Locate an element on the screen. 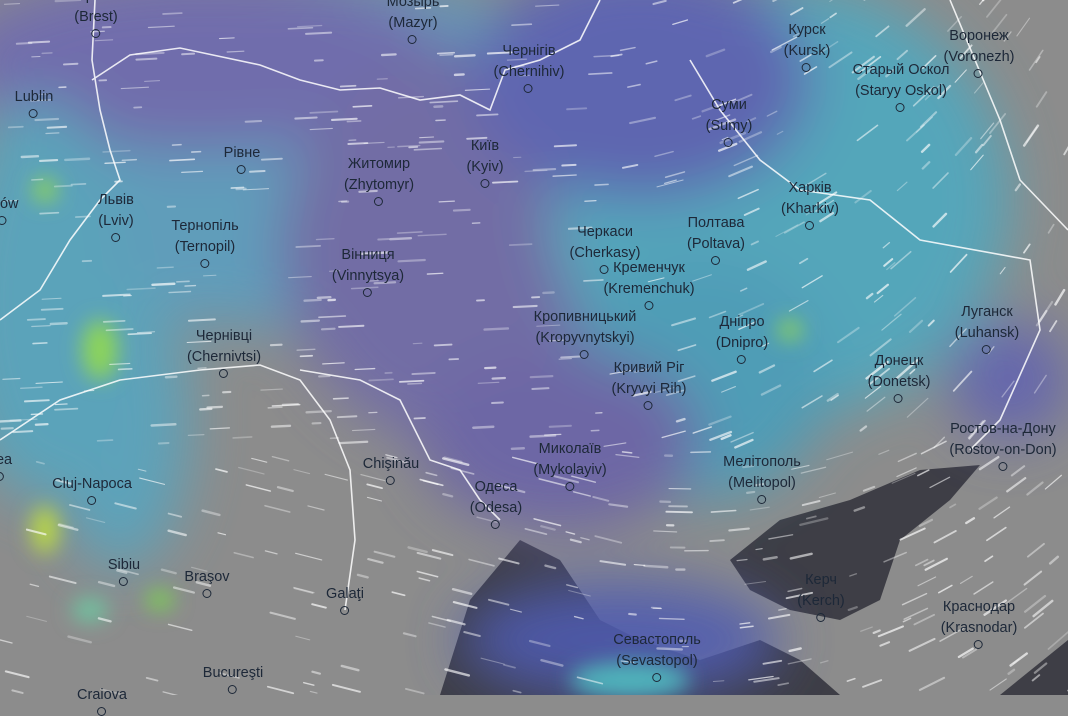 The width and height of the screenshot is (1068, 716). city-name: Braşov is located at coordinates (206, 577).